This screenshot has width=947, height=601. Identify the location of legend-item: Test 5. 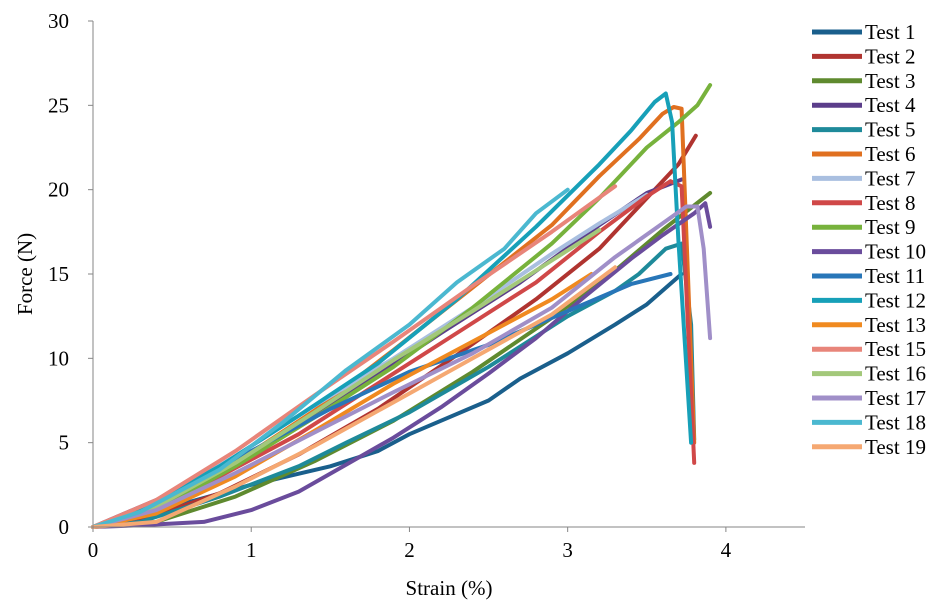
(863, 130).